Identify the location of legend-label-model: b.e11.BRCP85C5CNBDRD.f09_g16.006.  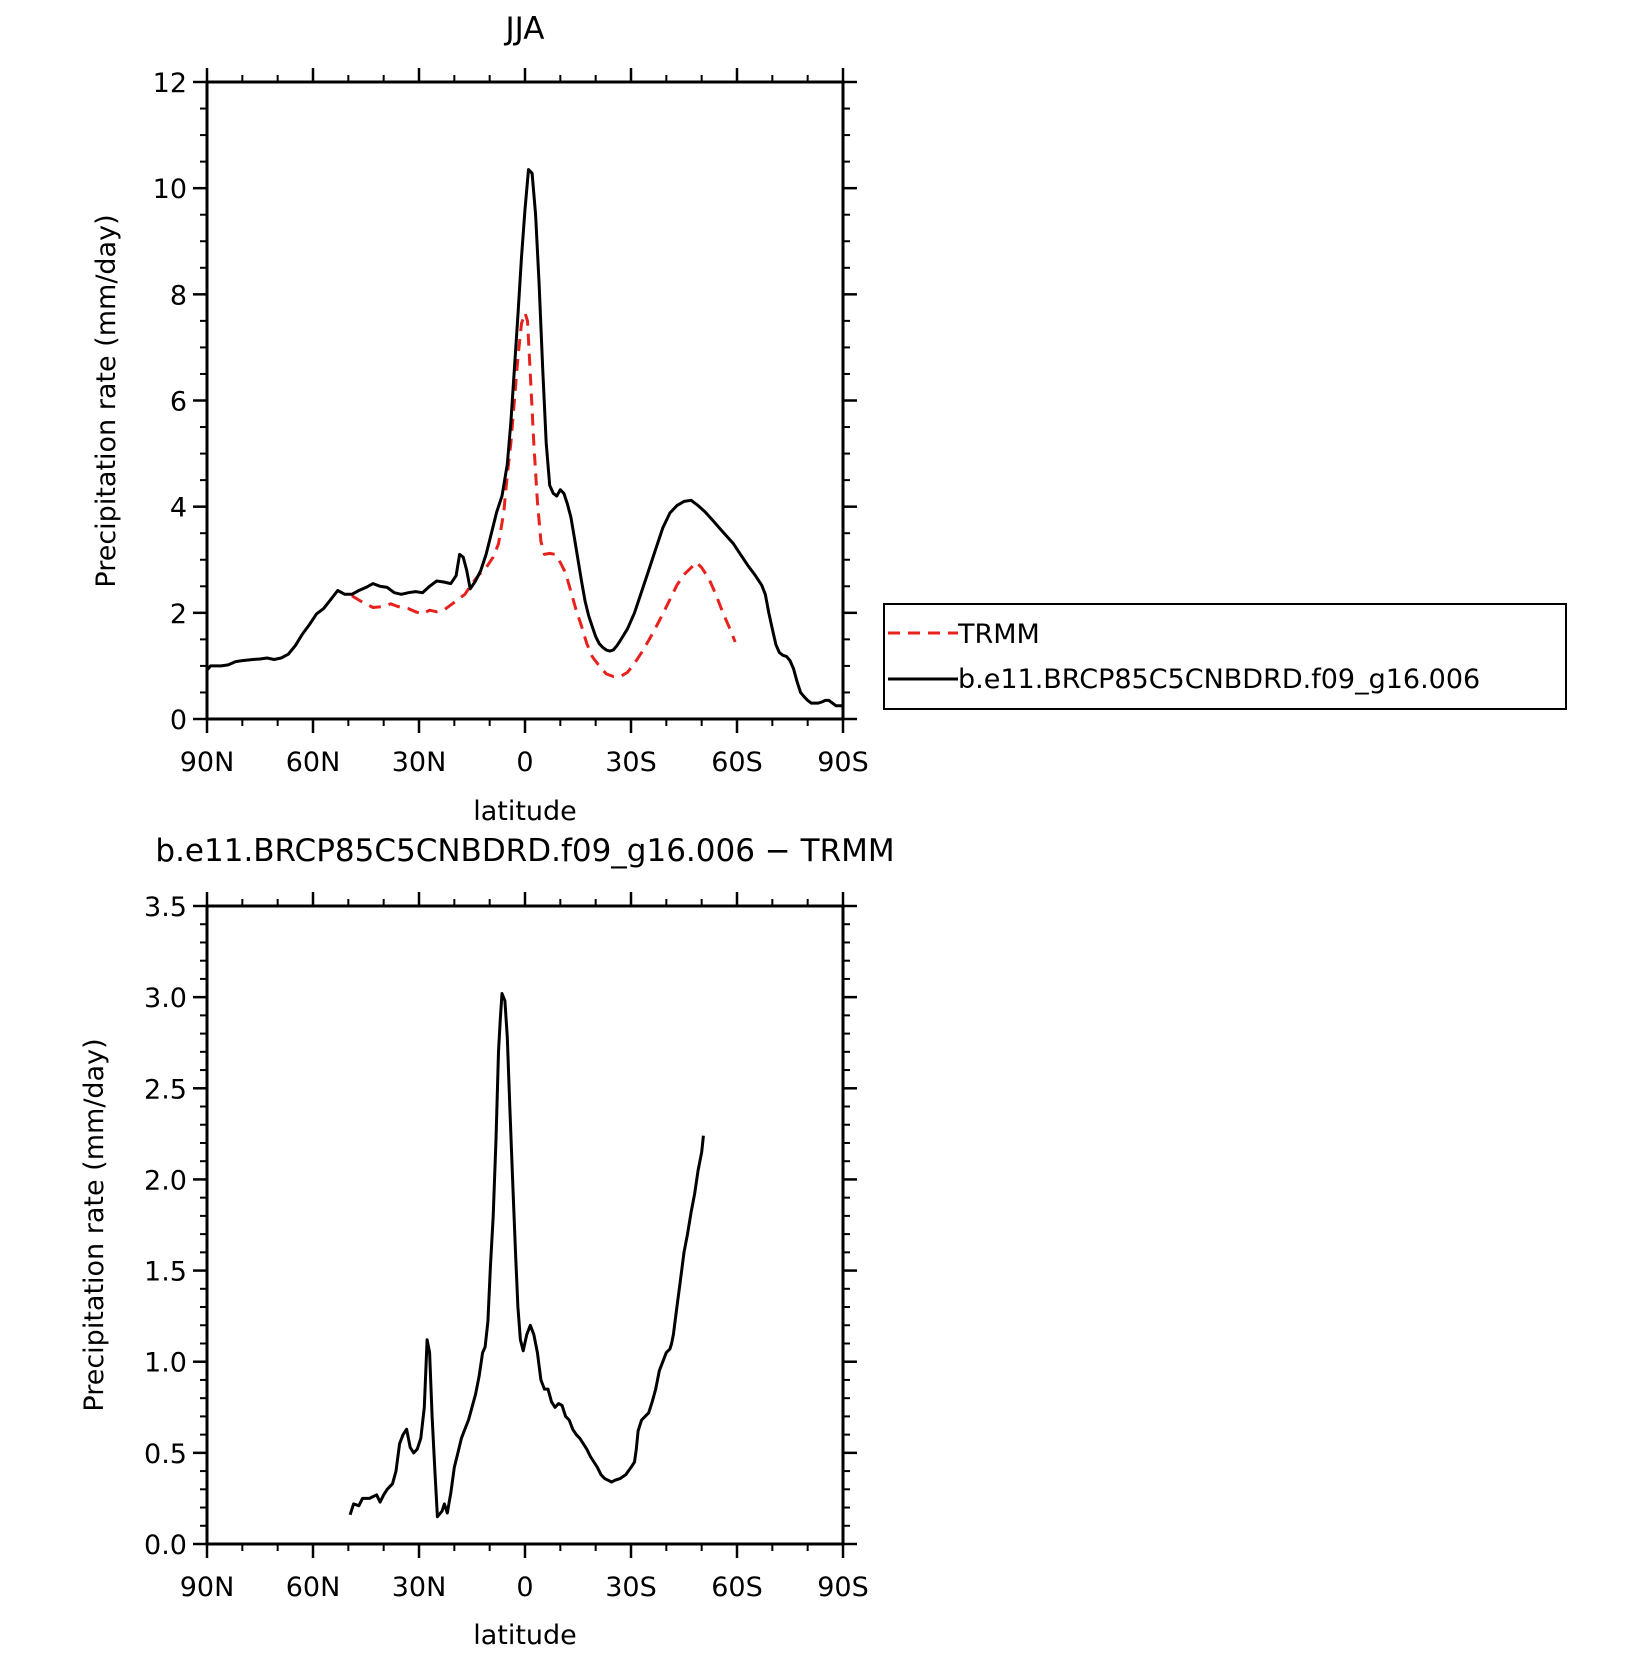
(1219, 679).